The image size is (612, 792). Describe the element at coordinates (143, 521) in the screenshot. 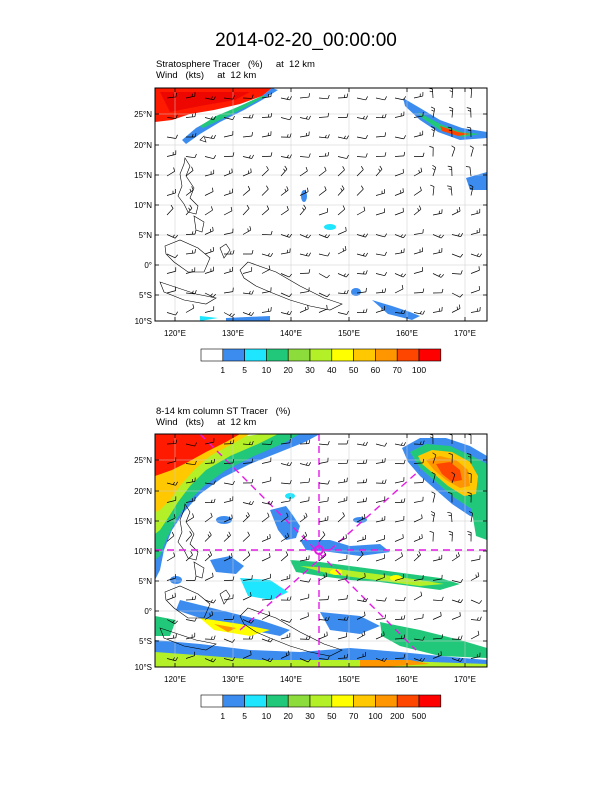

I see `panel2-lat-tick-label: 15°N` at that location.